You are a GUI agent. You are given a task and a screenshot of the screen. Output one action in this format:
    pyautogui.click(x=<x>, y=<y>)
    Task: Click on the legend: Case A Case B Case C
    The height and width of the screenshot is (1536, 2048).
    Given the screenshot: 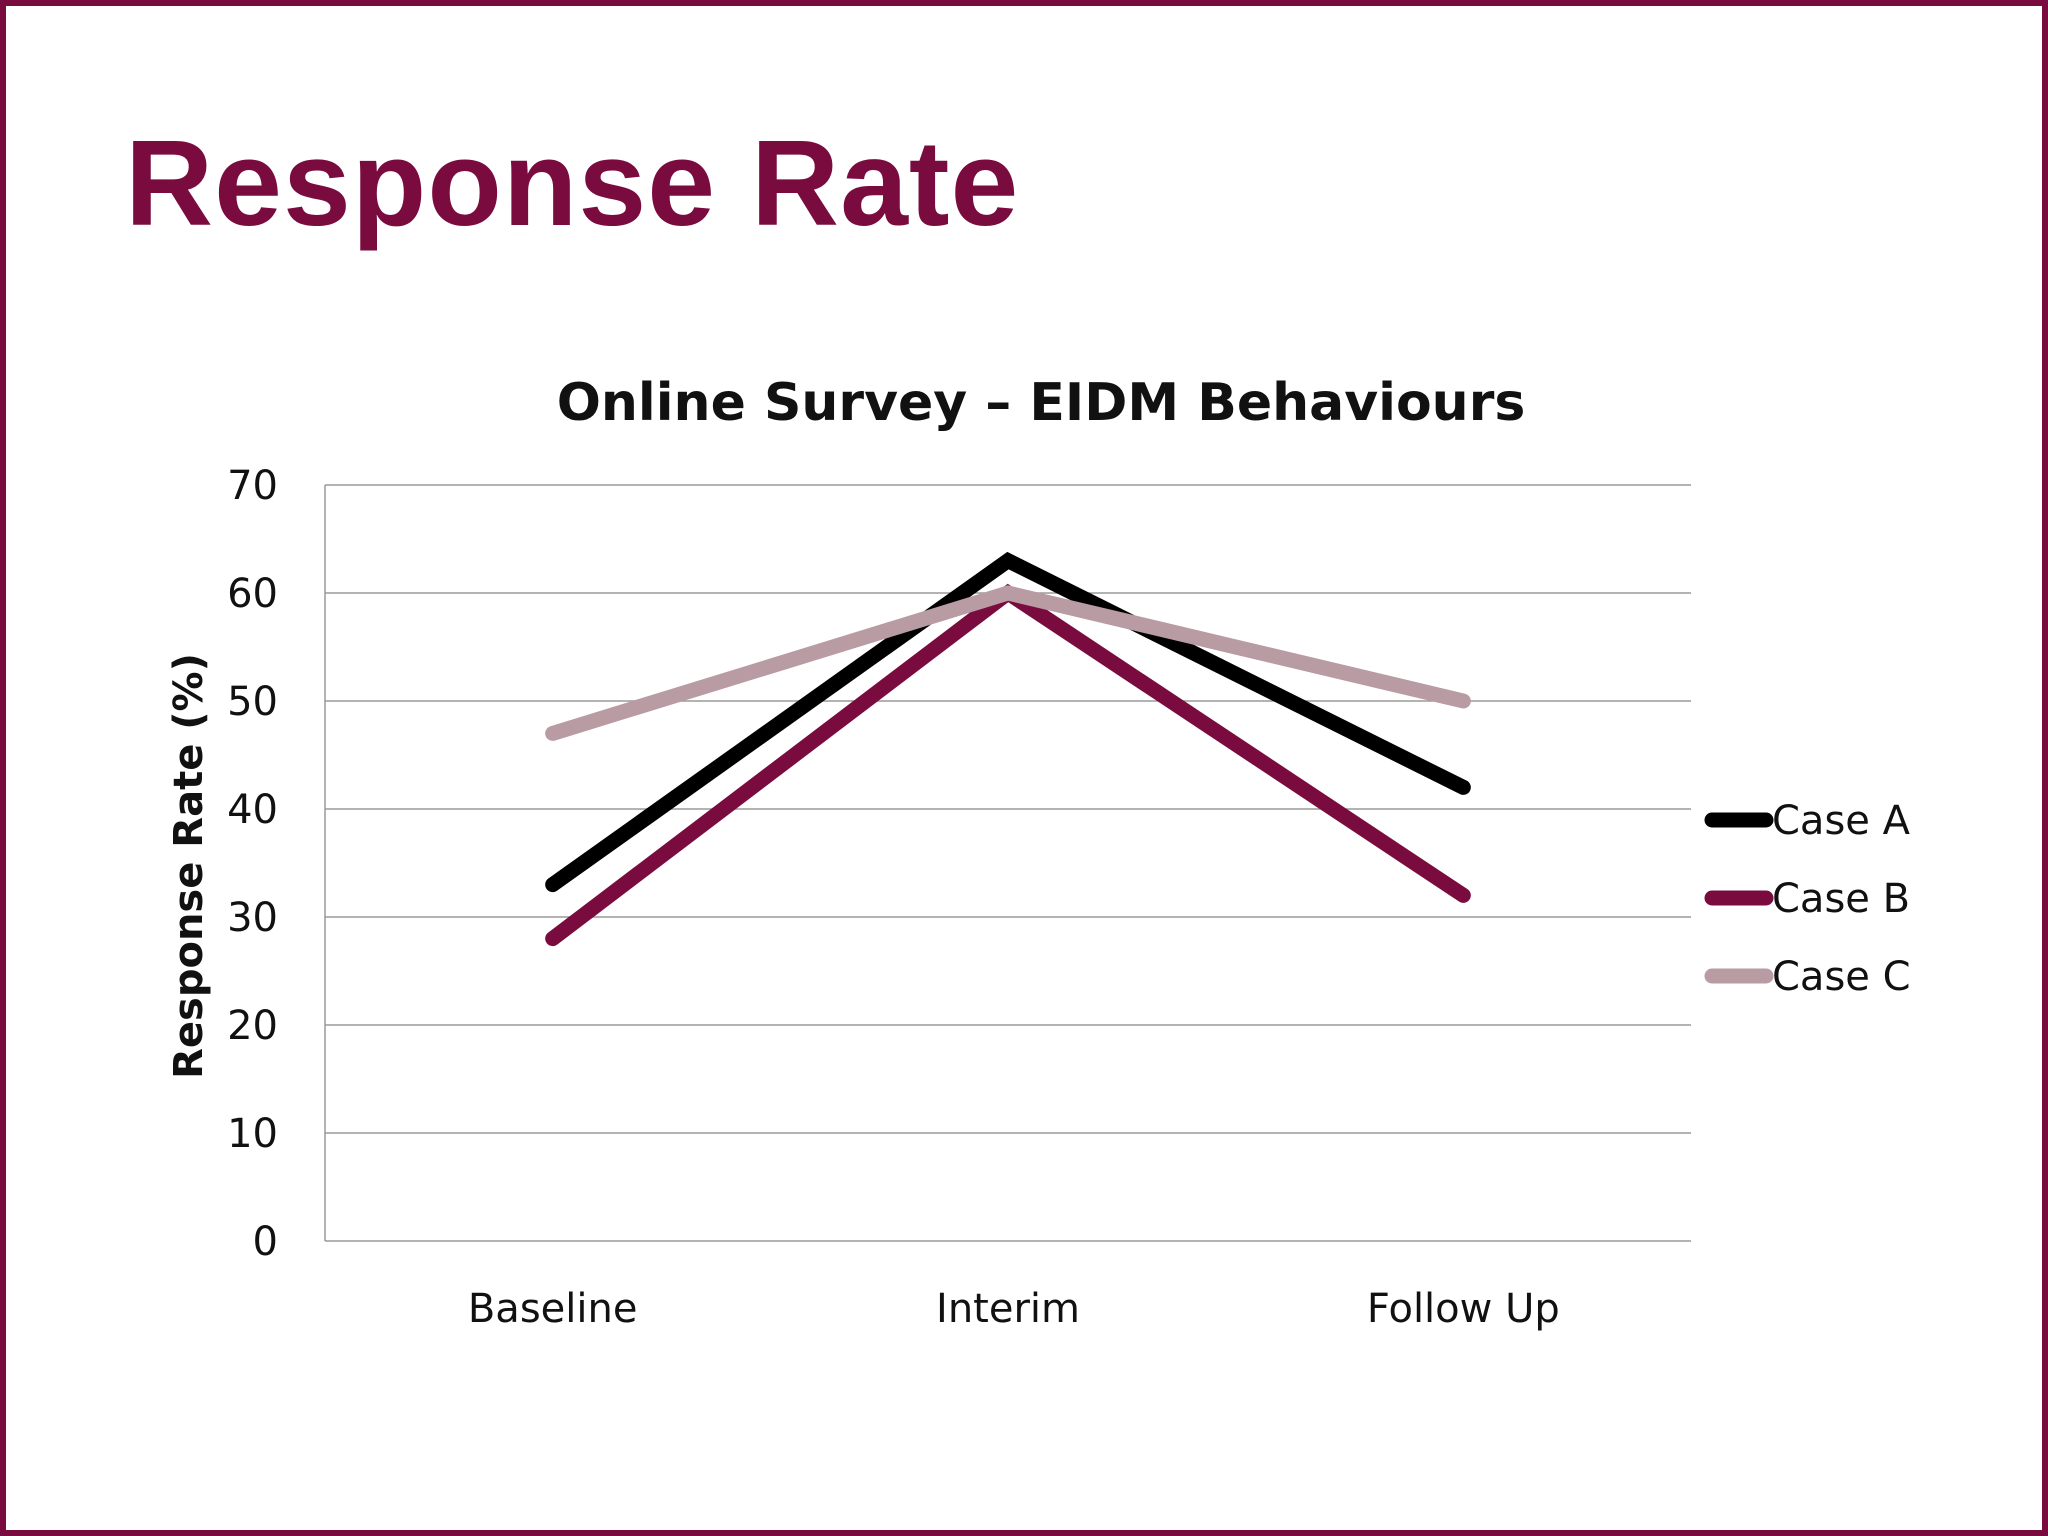 What is the action you would take?
    pyautogui.click(x=1807, y=899)
    